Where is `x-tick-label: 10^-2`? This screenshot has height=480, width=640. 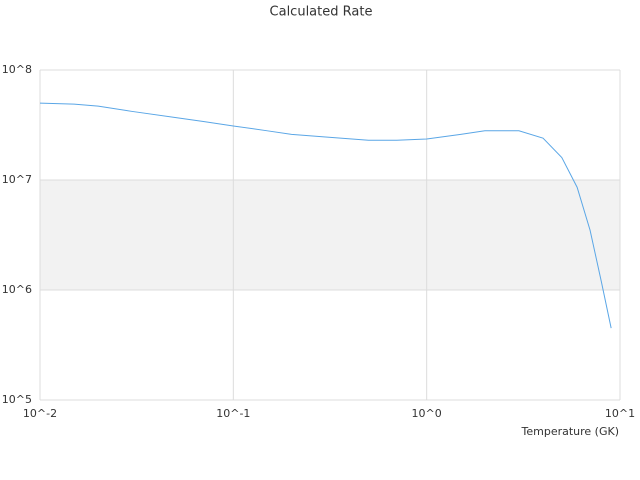 x-tick-label: 10^-2 is located at coordinates (40, 413).